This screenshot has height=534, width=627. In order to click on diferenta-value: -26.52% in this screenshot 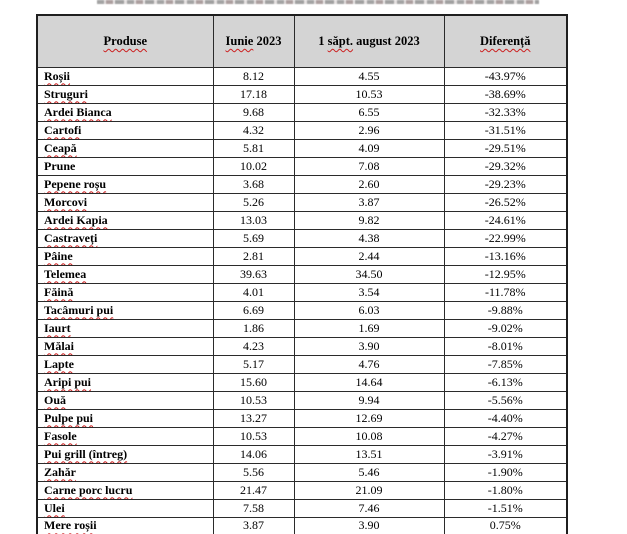, I will do `click(505, 202)`.